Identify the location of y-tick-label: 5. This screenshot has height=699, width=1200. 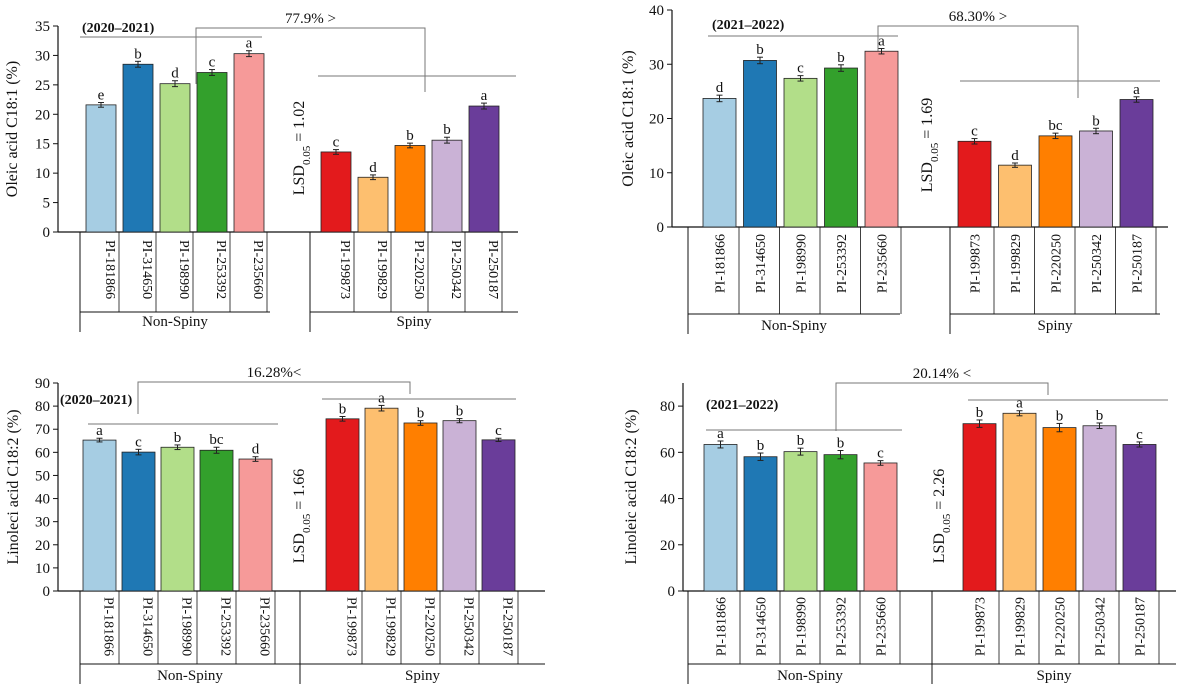
(47, 204).